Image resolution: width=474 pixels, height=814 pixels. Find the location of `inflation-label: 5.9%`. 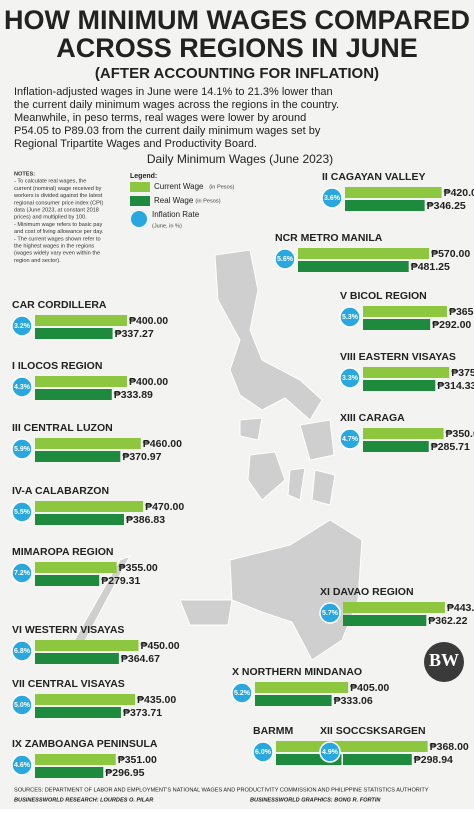

inflation-label: 5.9% is located at coordinates (22, 449).